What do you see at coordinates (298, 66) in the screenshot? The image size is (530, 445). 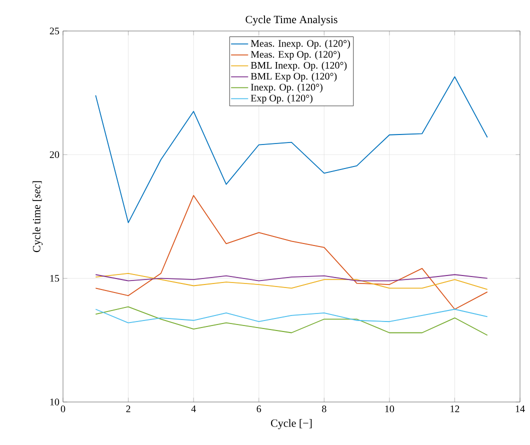 I see `legend-label: BML Inexp. Op. (120°)` at bounding box center [298, 66].